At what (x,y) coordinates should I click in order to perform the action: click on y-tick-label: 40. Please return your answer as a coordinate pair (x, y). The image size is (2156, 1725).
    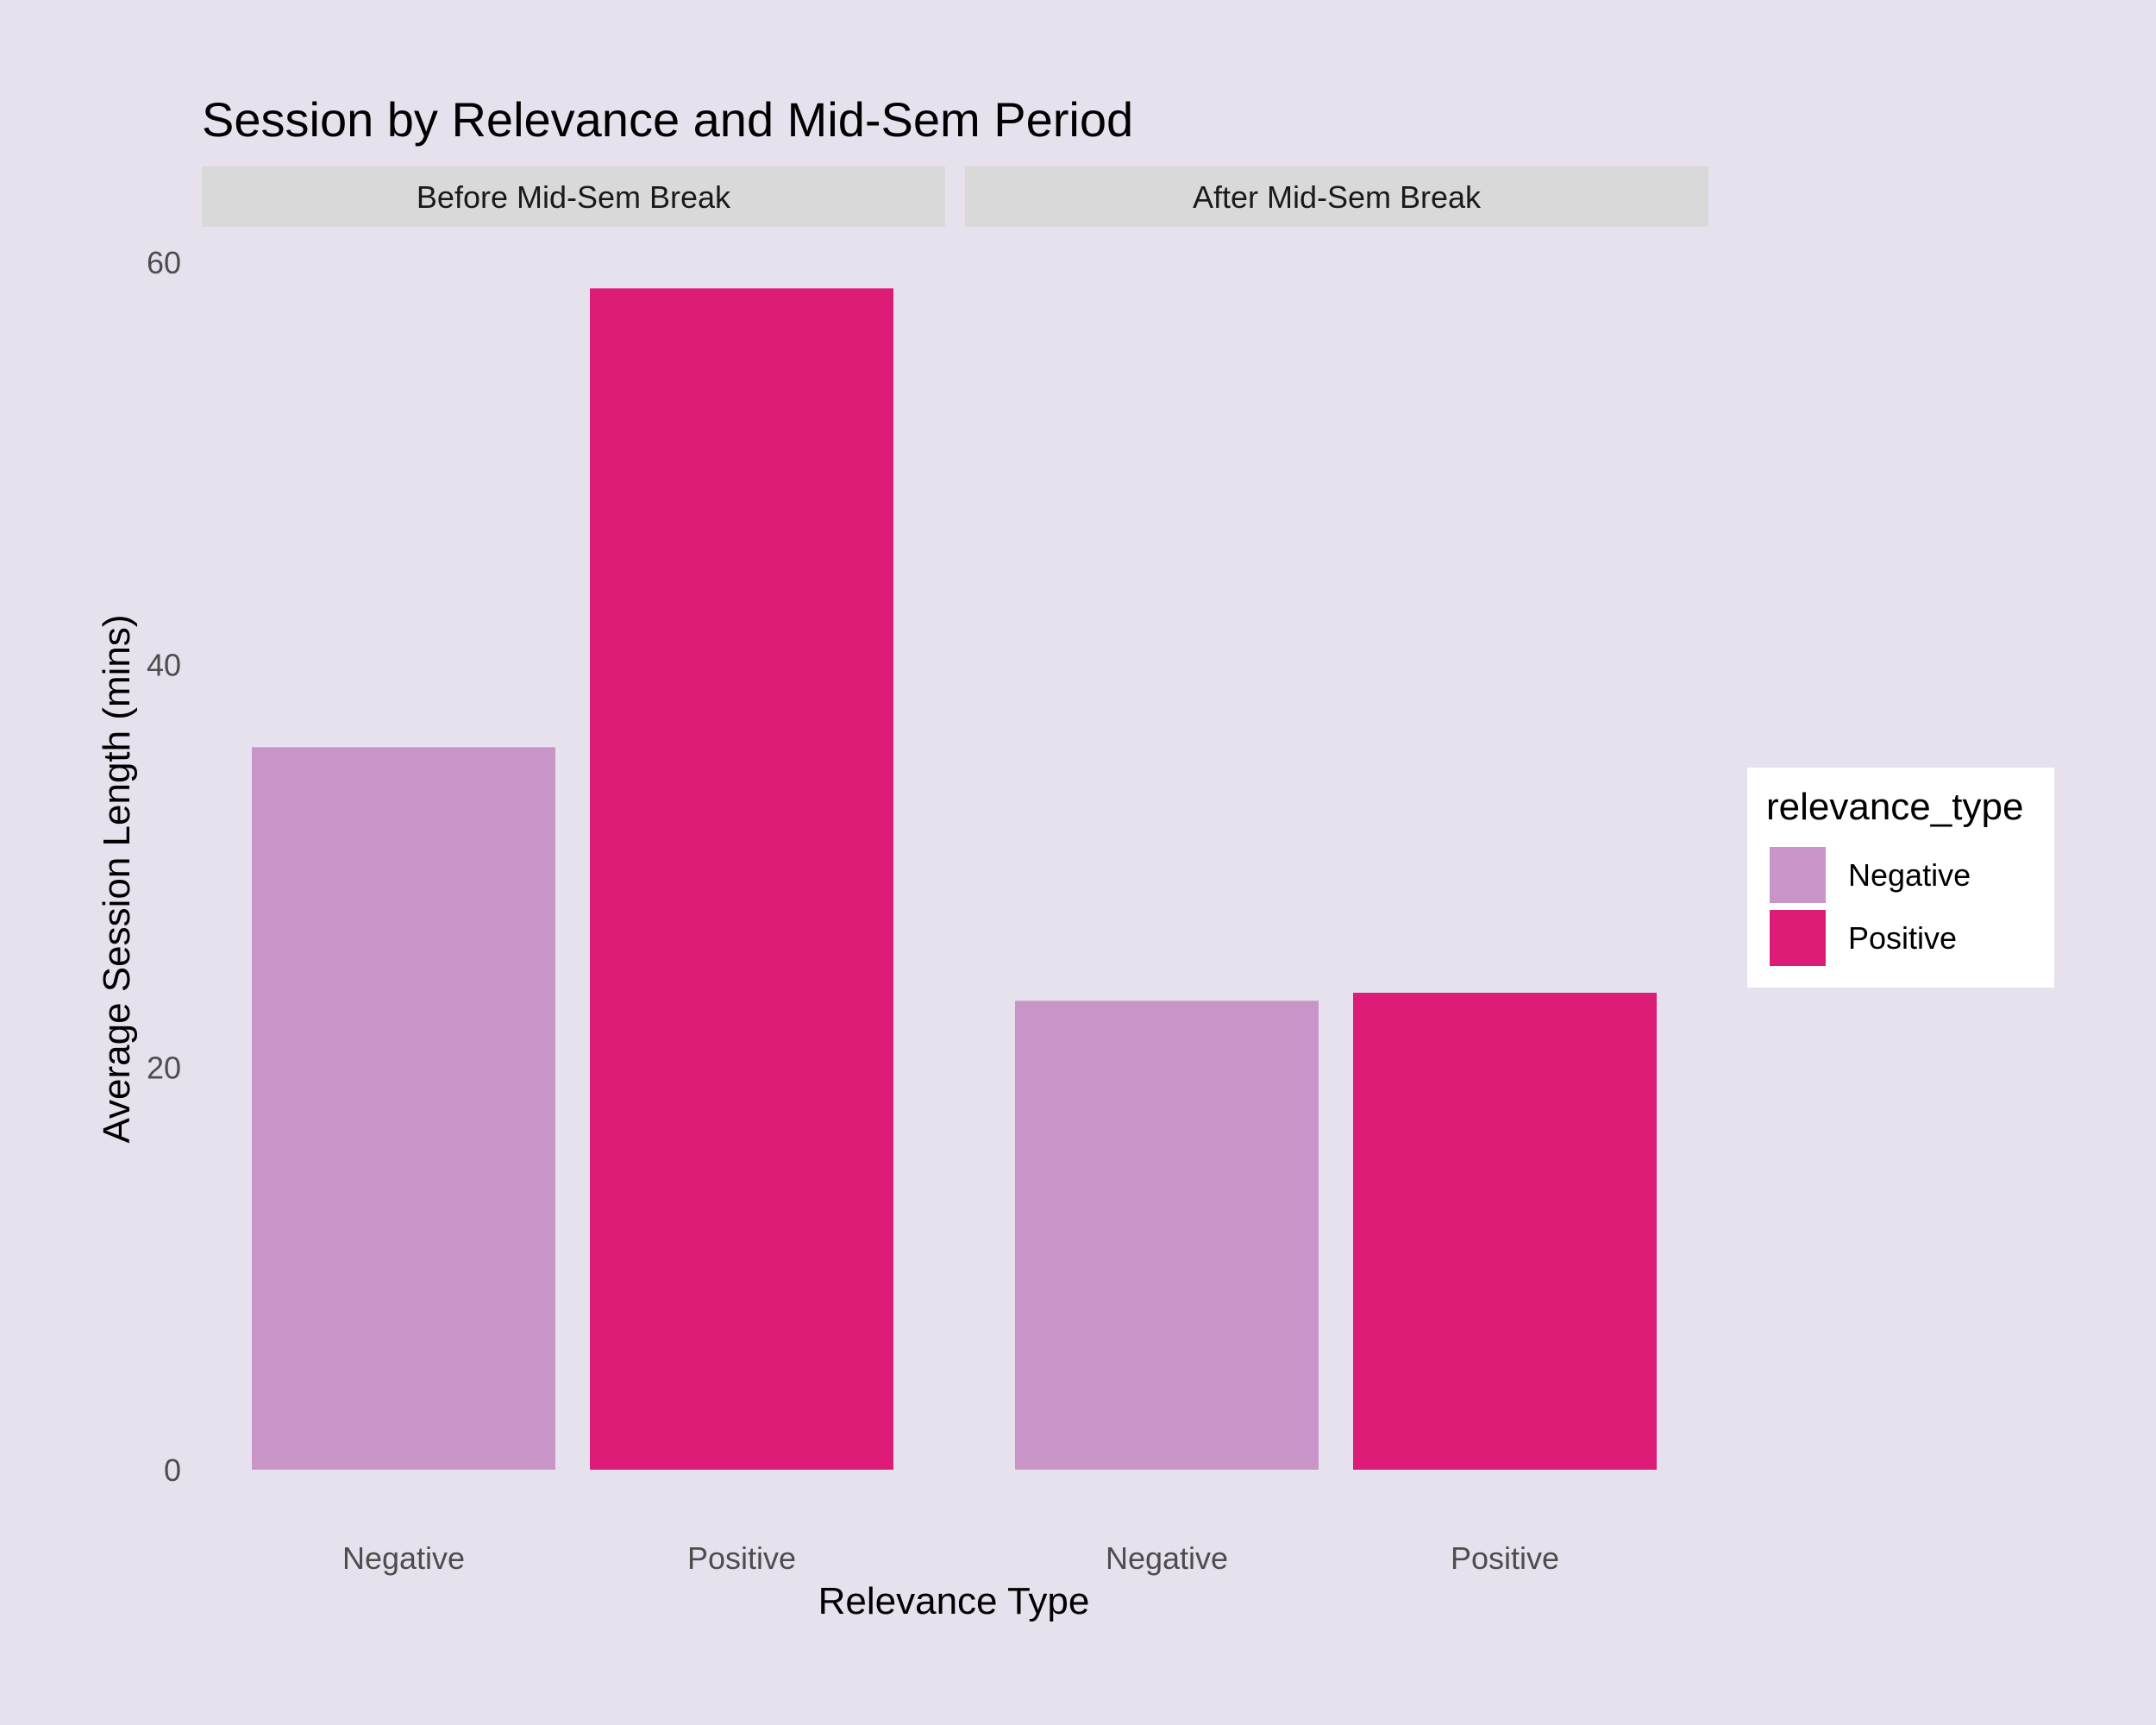
    Looking at the image, I should click on (164, 665).